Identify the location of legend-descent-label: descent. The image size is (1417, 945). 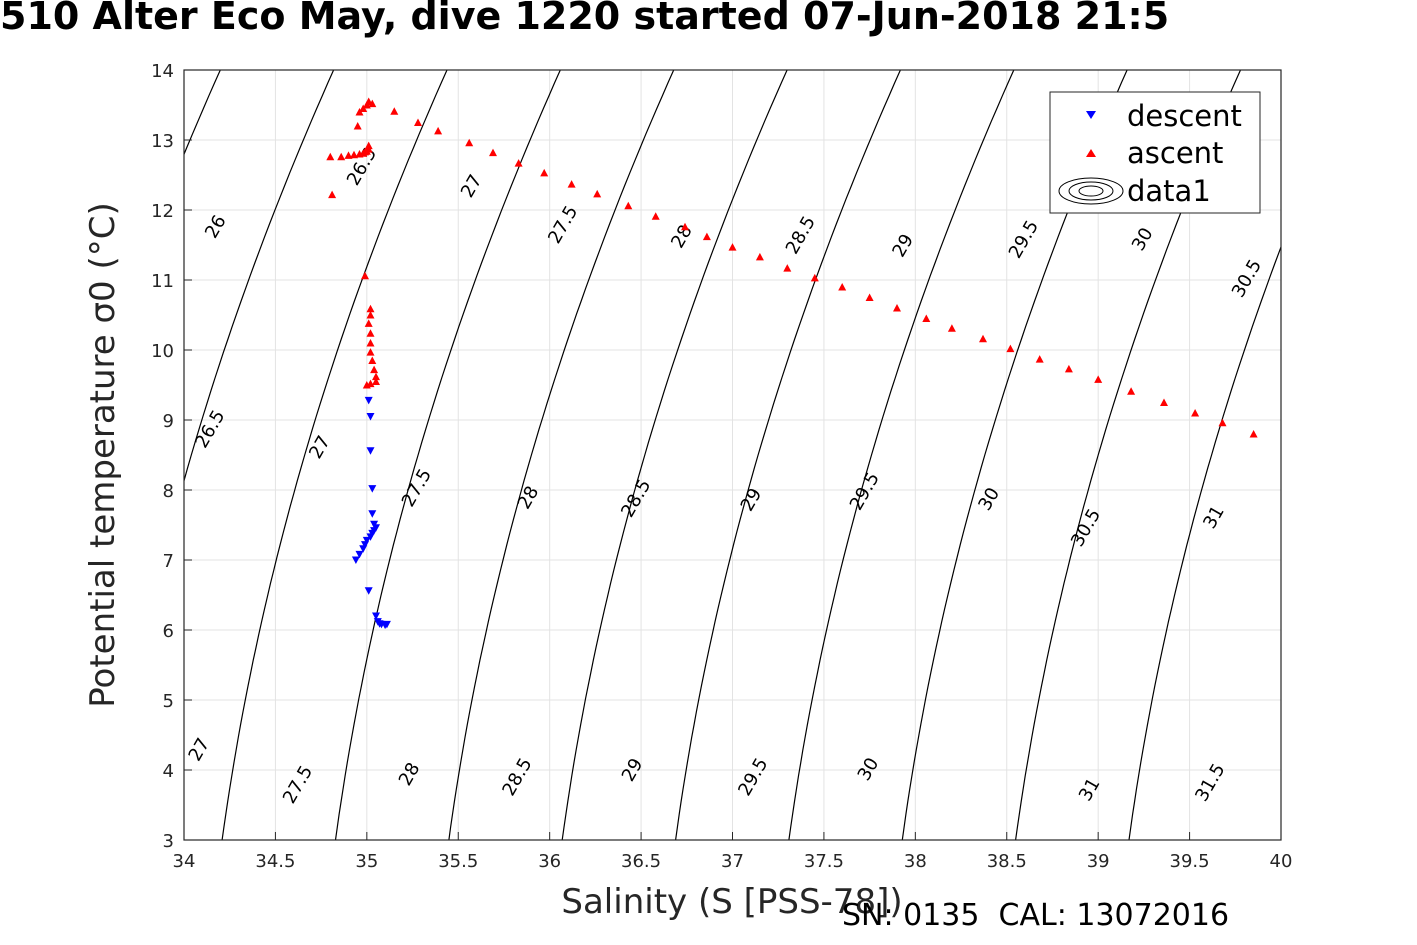
(1184, 116).